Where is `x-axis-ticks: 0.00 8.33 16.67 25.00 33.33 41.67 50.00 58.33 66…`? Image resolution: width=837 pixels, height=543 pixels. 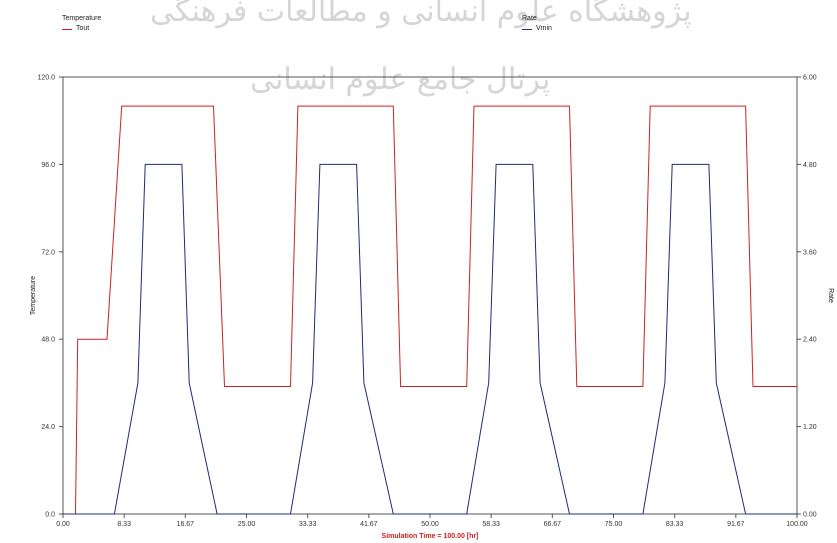
x-axis-ticks: 0.00 8.33 16.67 25.00 33.33 41.67 50.00 58.33 66… is located at coordinates (432, 521).